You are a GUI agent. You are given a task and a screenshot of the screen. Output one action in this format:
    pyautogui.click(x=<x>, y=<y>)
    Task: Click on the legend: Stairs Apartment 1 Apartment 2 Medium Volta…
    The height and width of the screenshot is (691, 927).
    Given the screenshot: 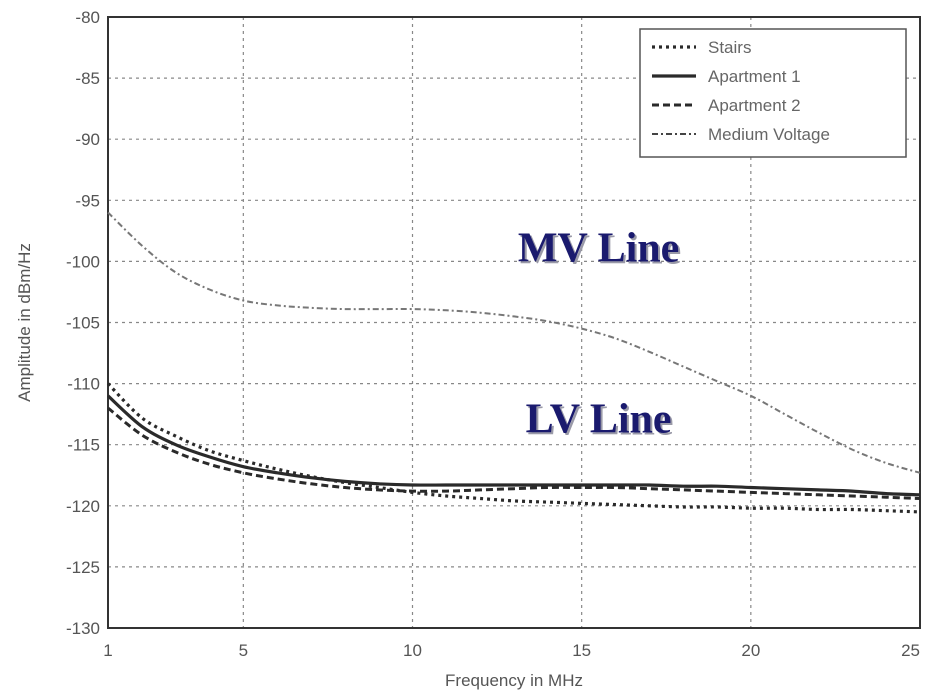 What is the action you would take?
    pyautogui.click(x=773, y=93)
    